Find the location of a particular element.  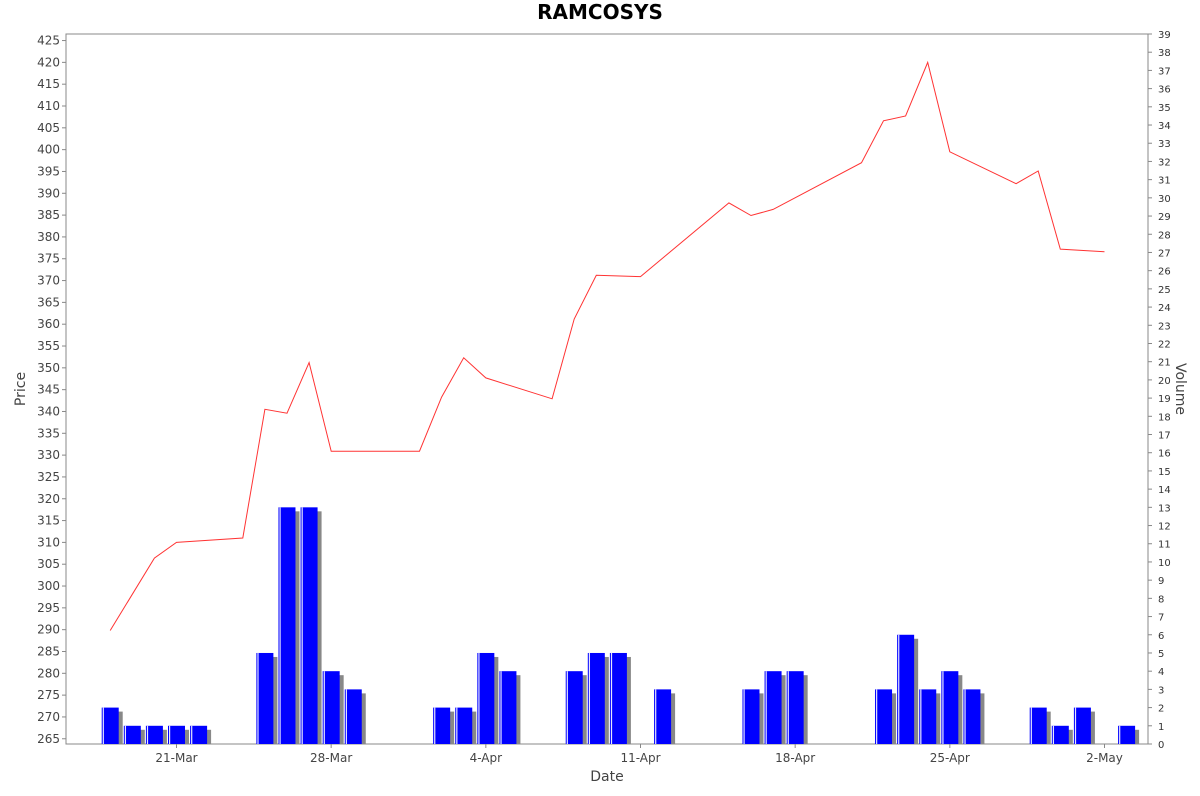

volume-tick-label: 22 is located at coordinates (1164, 344).